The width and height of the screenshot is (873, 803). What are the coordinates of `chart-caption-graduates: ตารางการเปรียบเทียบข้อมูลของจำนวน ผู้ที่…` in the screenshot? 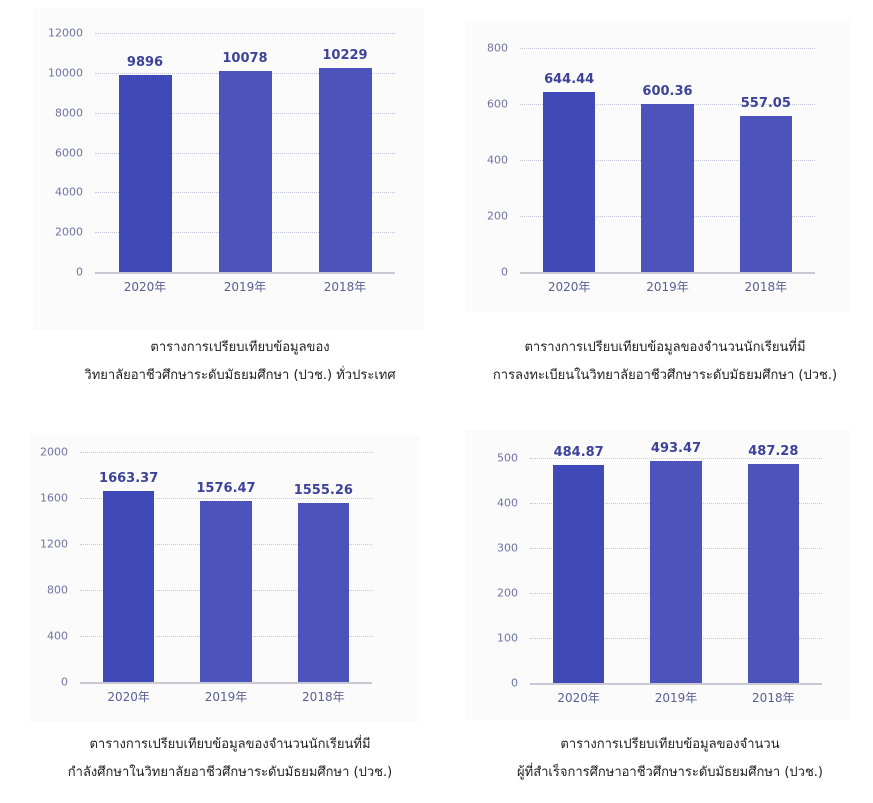 It's located at (666, 759).